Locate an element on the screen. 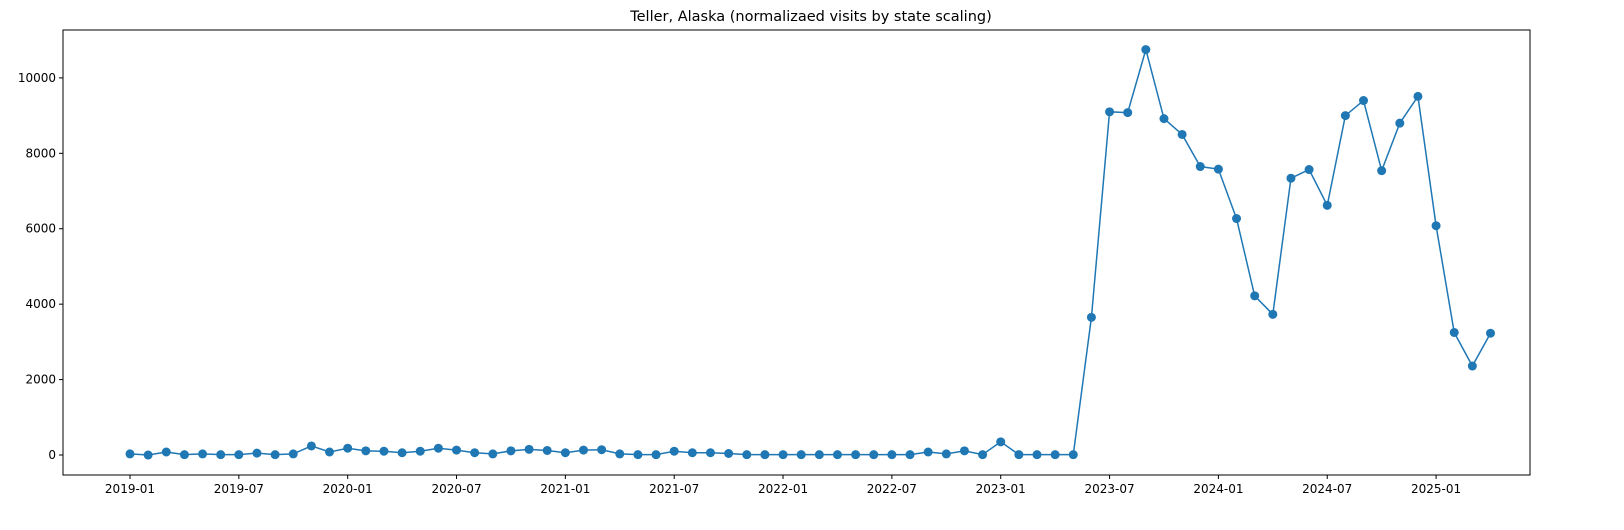 This screenshot has height=530, width=1624. x-tick-label: 2019-01 is located at coordinates (130, 489).